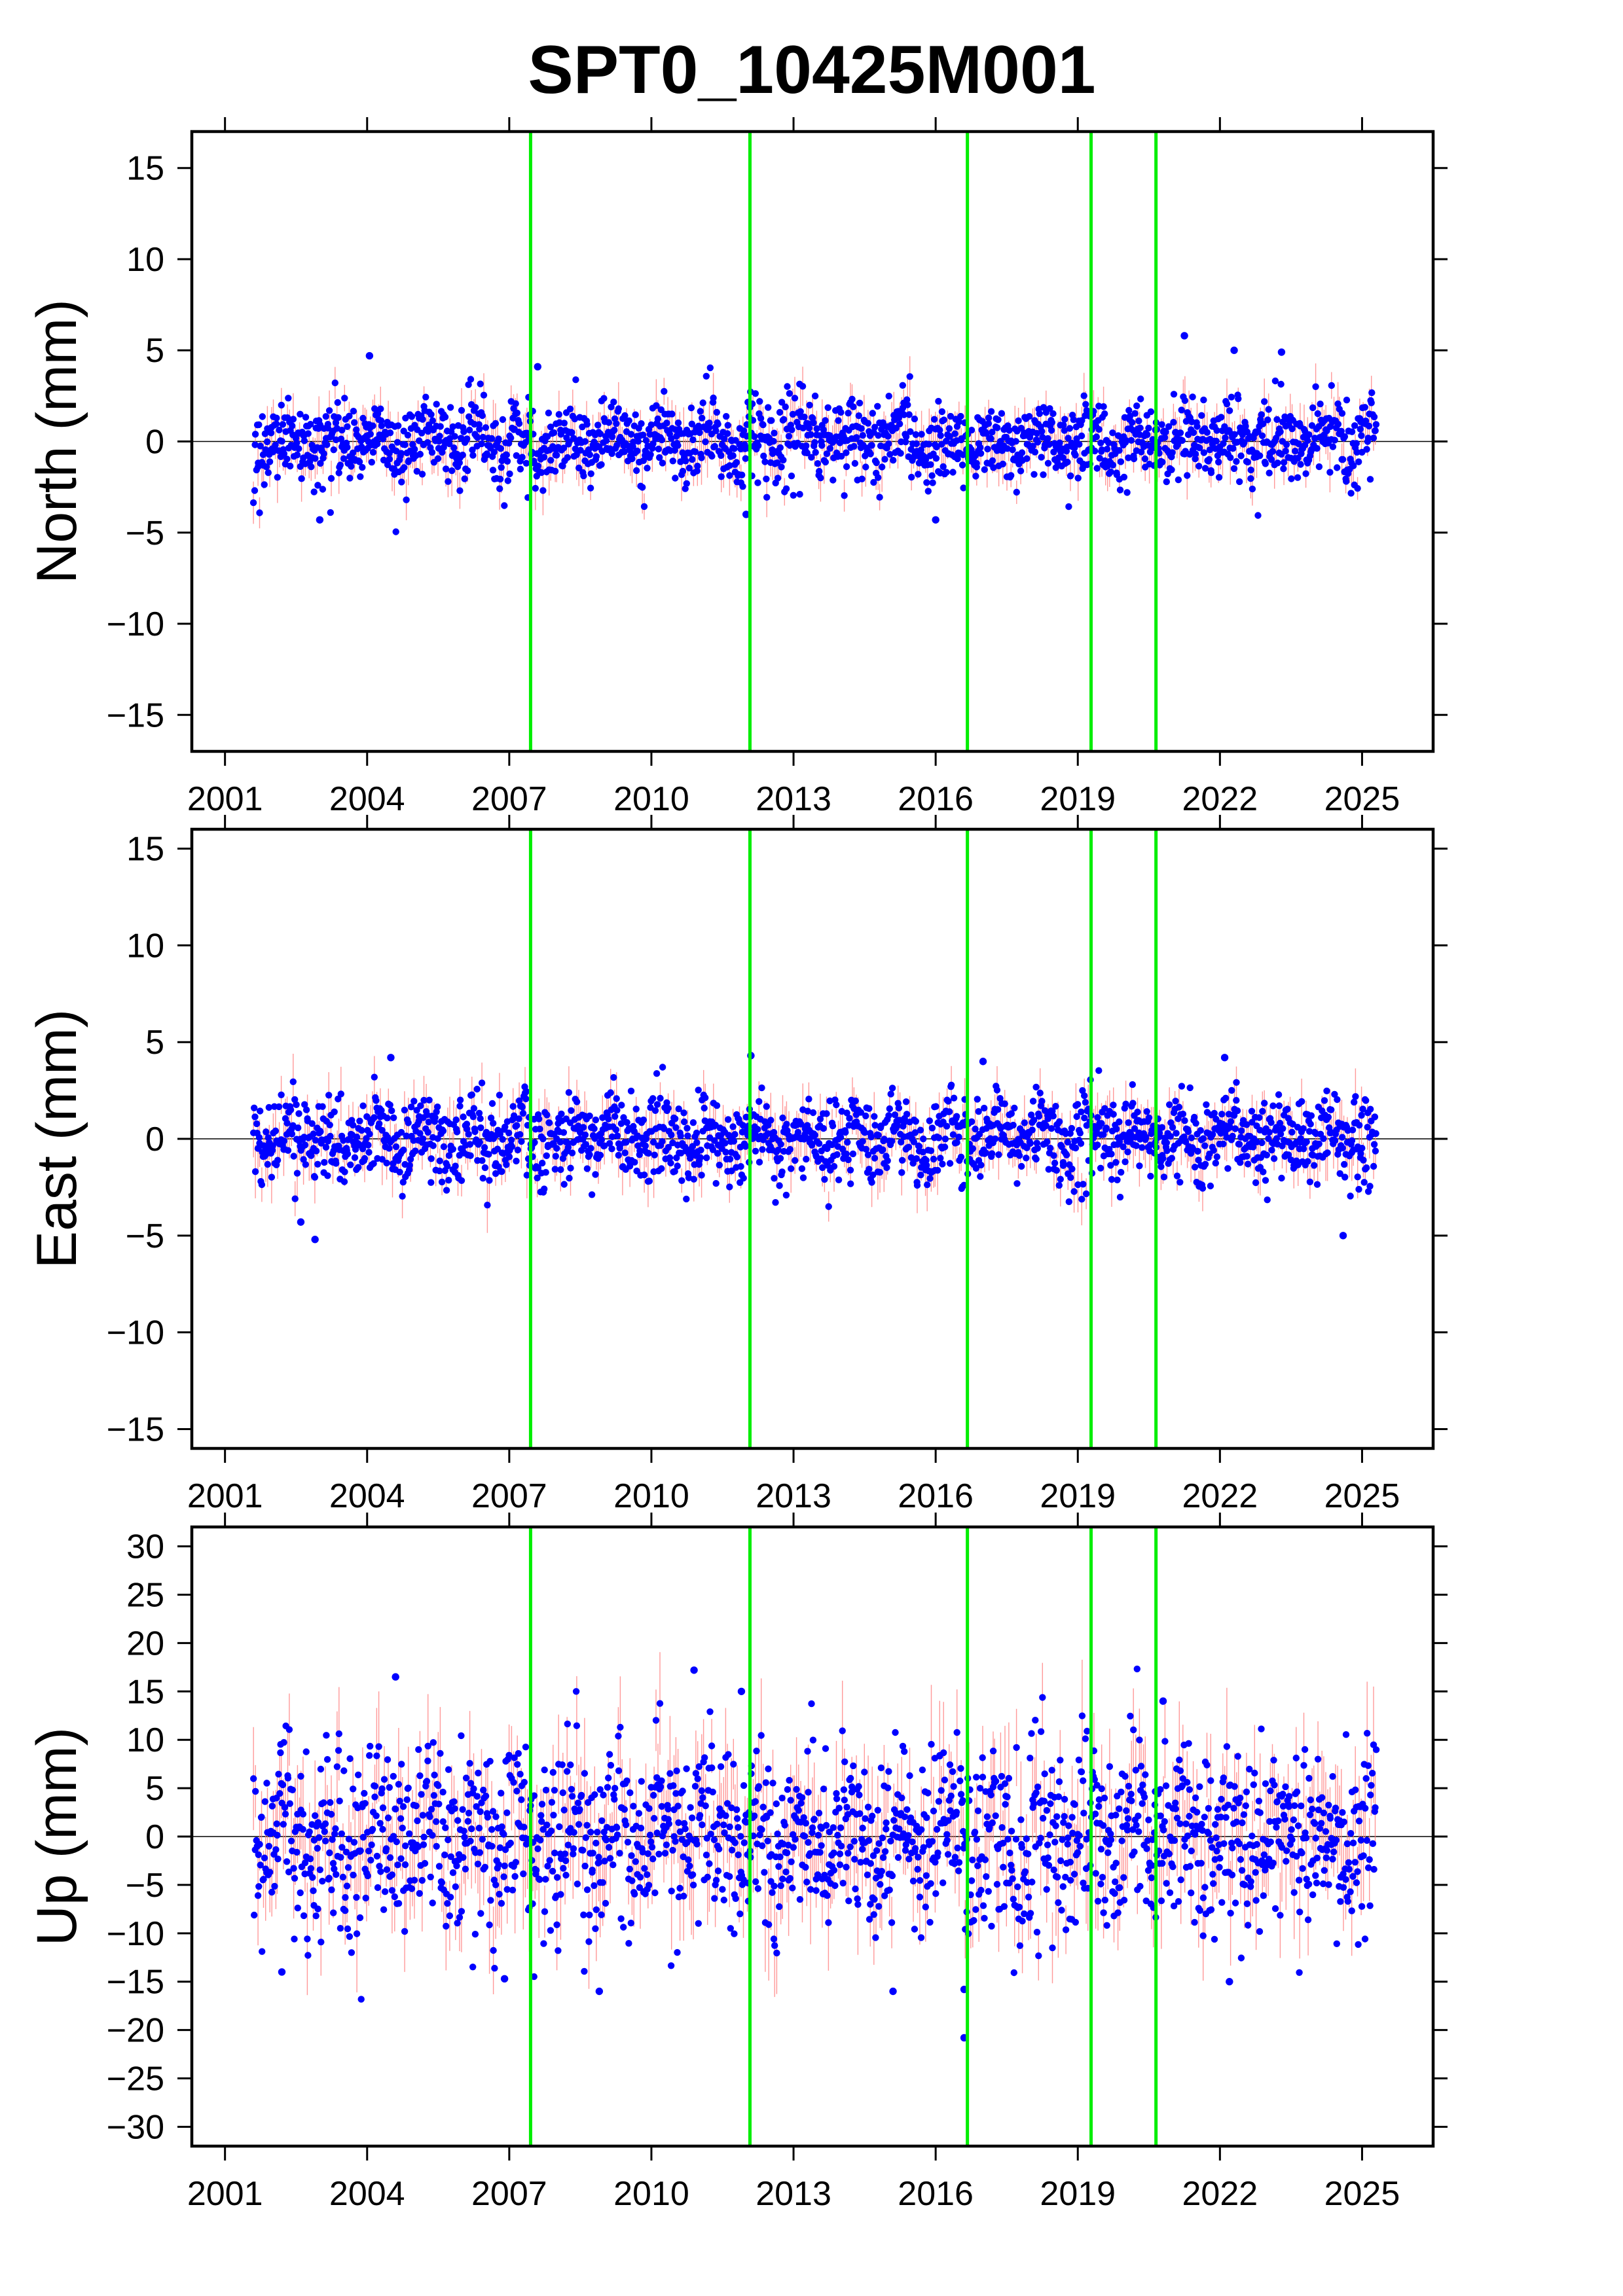 The width and height of the screenshot is (1623, 2296). I want to click on chart-title: SPT0_10425M001, so click(811, 70).